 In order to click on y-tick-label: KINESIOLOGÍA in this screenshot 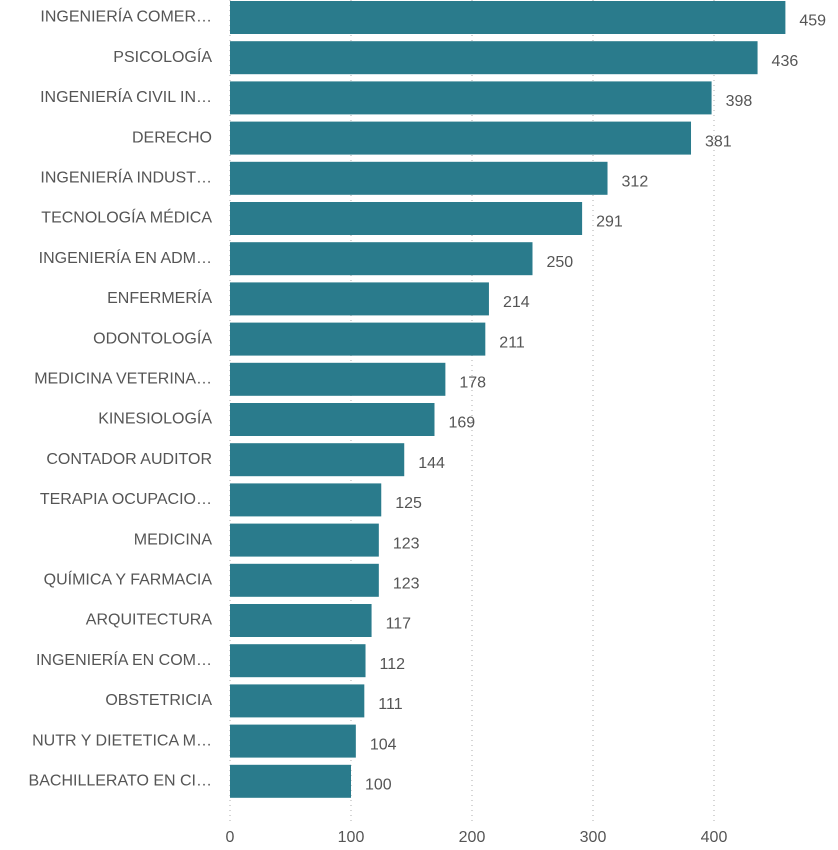, I will do `click(155, 418)`.